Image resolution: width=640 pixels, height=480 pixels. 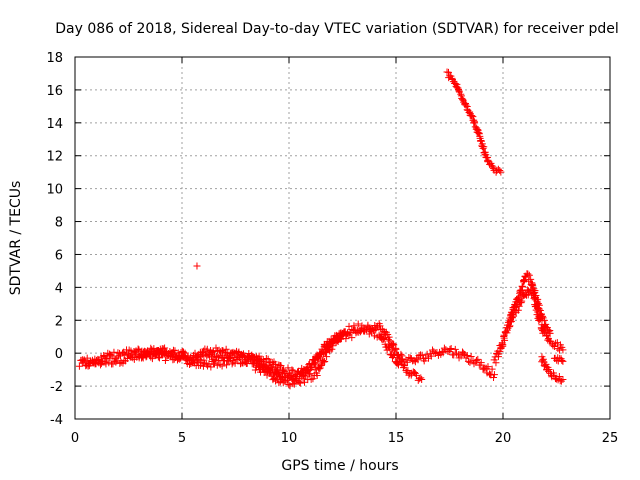 I want to click on x-tick-label: 15, so click(x=396, y=438).